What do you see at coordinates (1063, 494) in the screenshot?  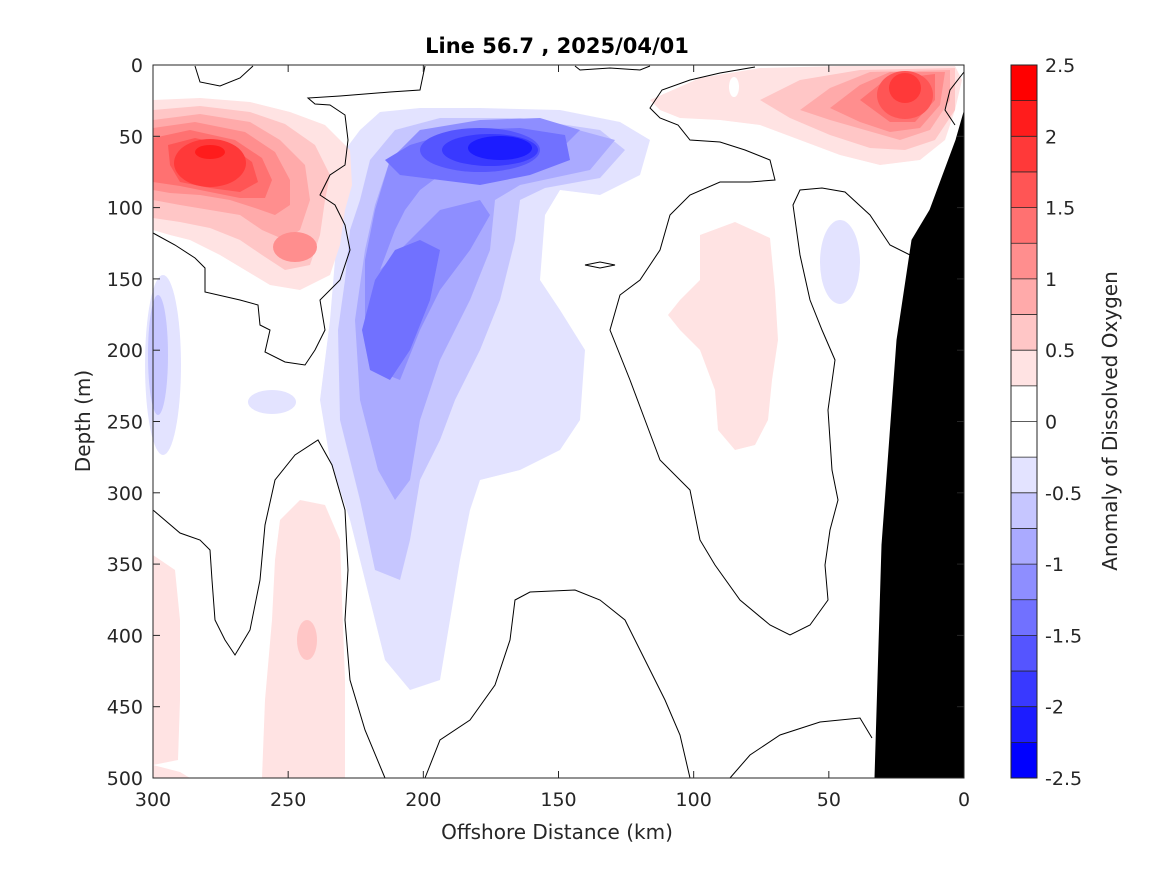 I see `colorbar-tick-label: -0.5` at bounding box center [1063, 494].